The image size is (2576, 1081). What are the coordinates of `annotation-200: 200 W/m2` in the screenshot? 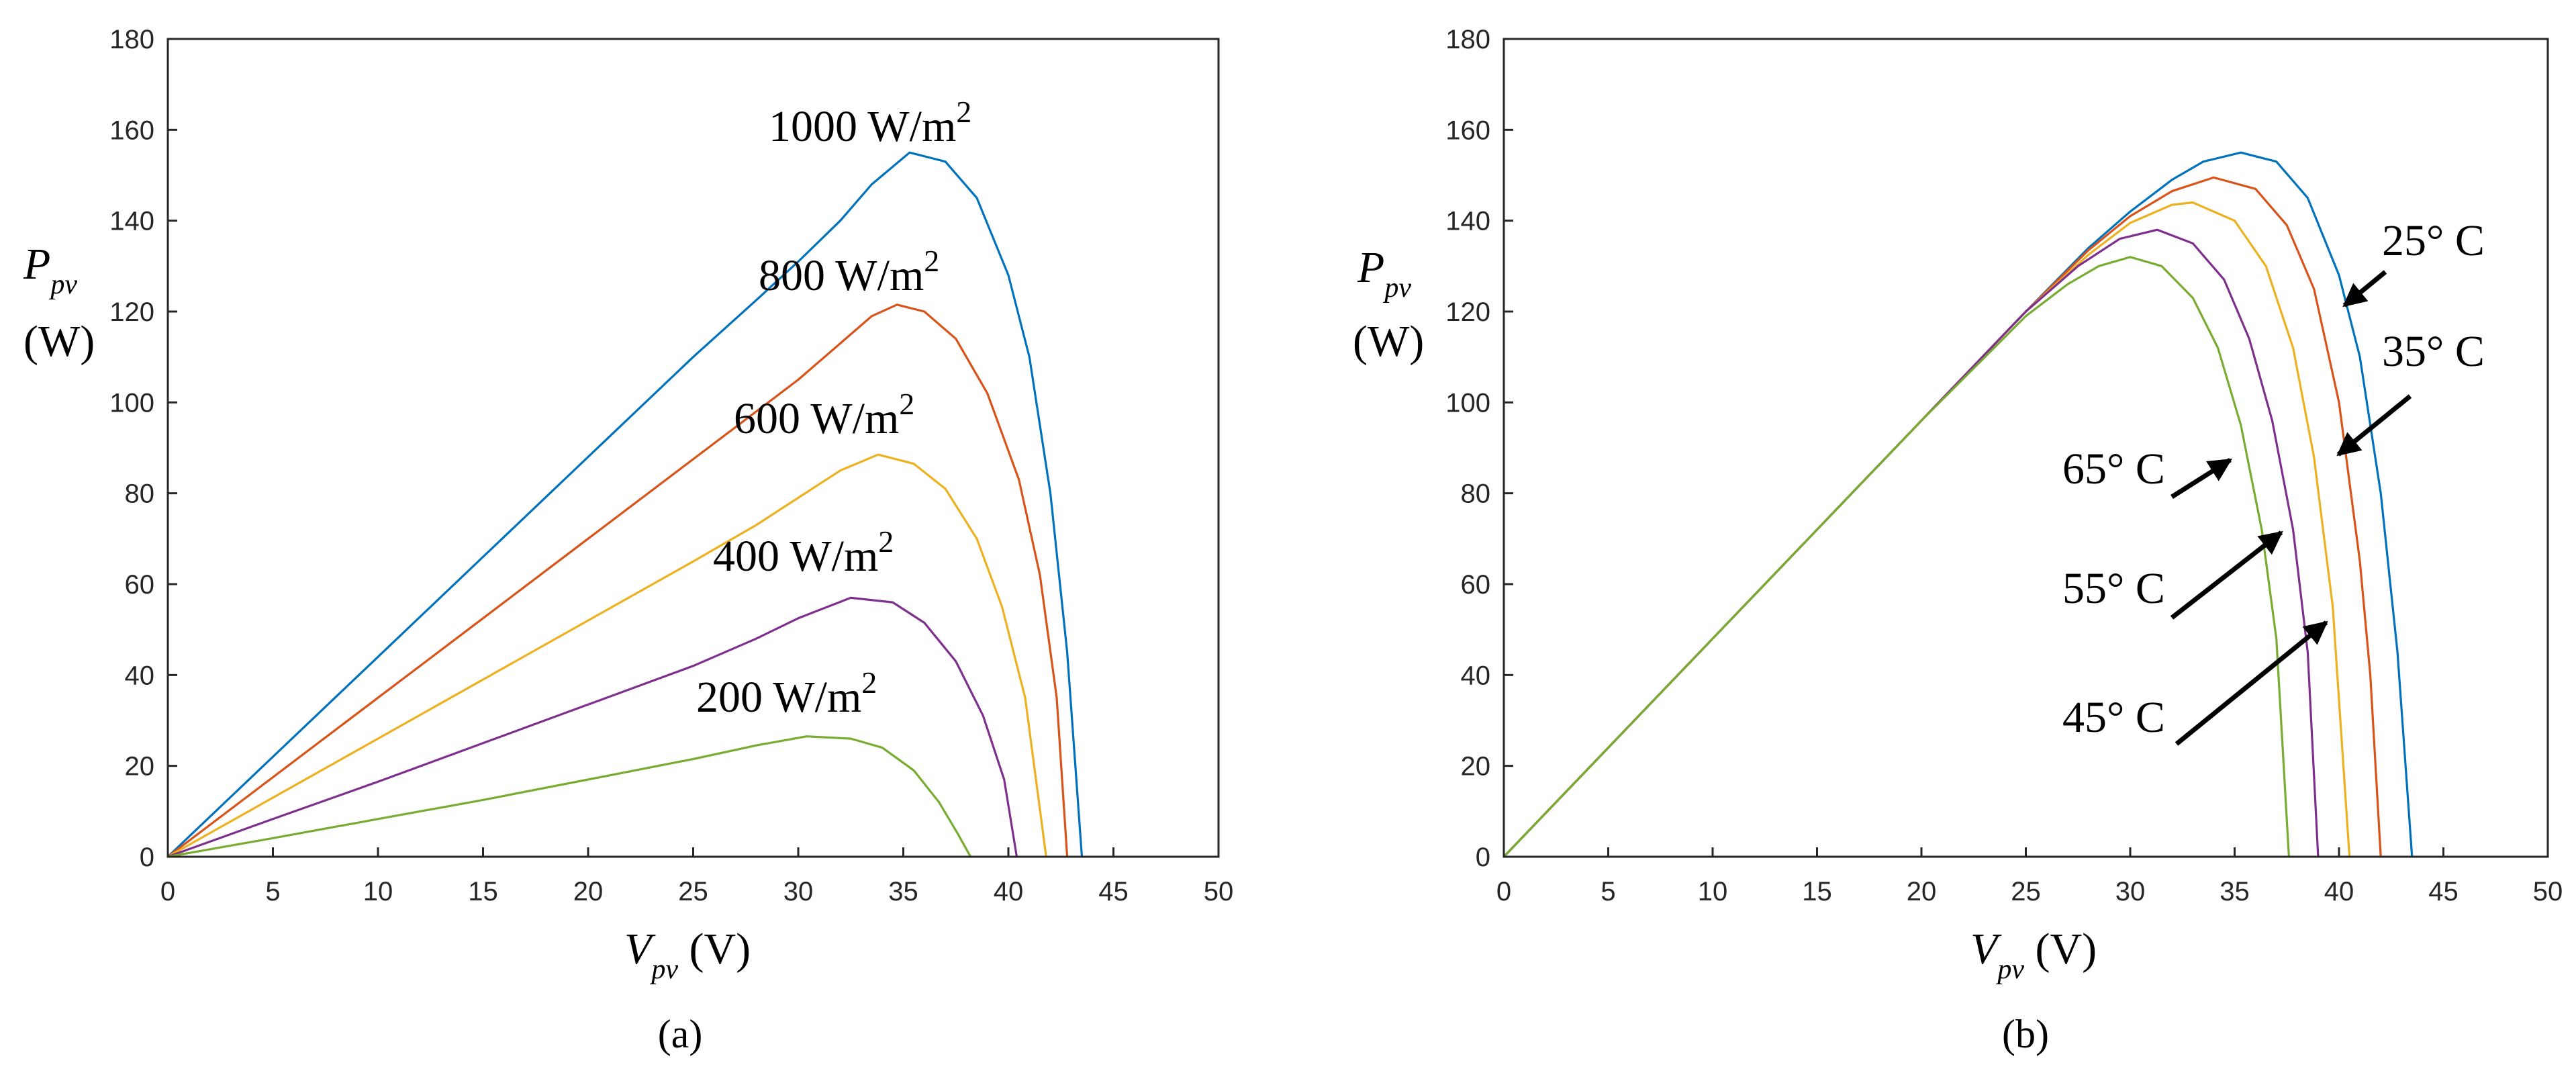 It's located at (786, 693).